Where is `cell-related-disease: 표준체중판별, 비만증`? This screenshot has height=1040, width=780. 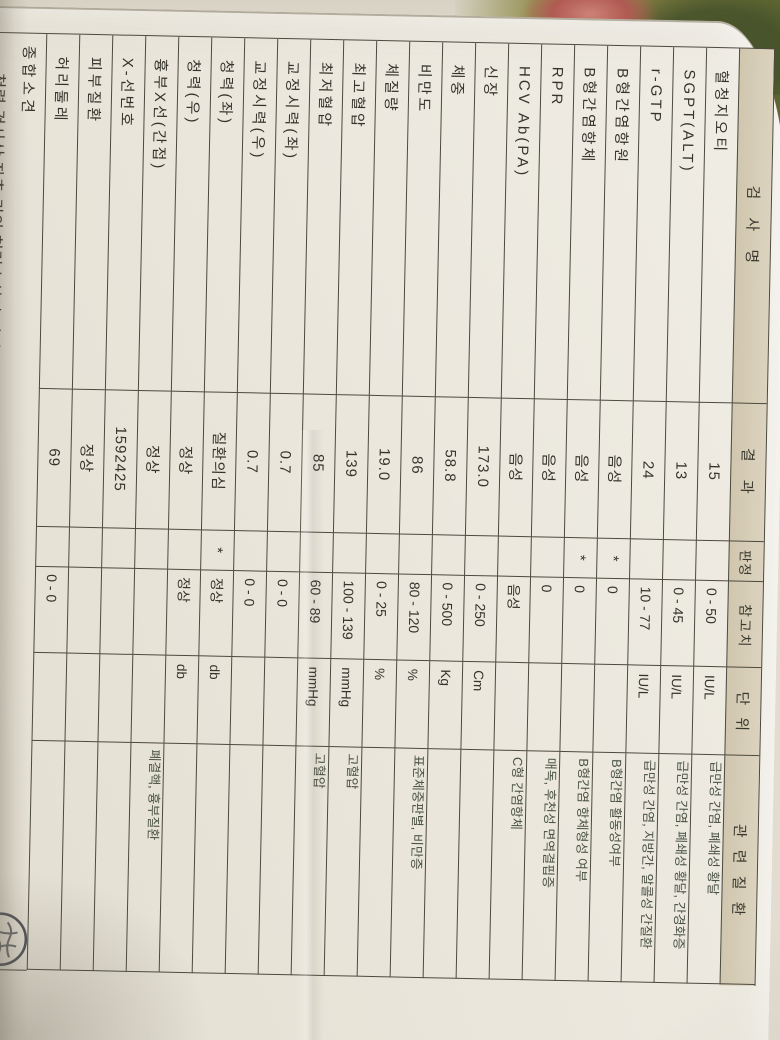
cell-related-disease: 표준체중판별, 비만증 is located at coordinates (408, 863).